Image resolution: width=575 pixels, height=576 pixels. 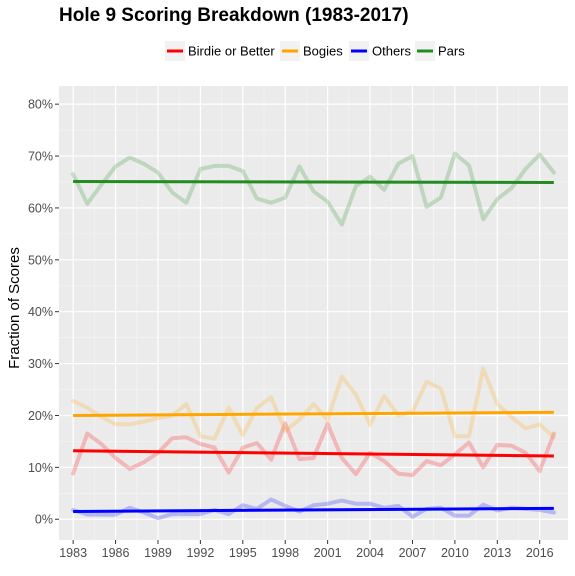 I want to click on legend-item-bogies: Bogies, so click(x=311, y=51).